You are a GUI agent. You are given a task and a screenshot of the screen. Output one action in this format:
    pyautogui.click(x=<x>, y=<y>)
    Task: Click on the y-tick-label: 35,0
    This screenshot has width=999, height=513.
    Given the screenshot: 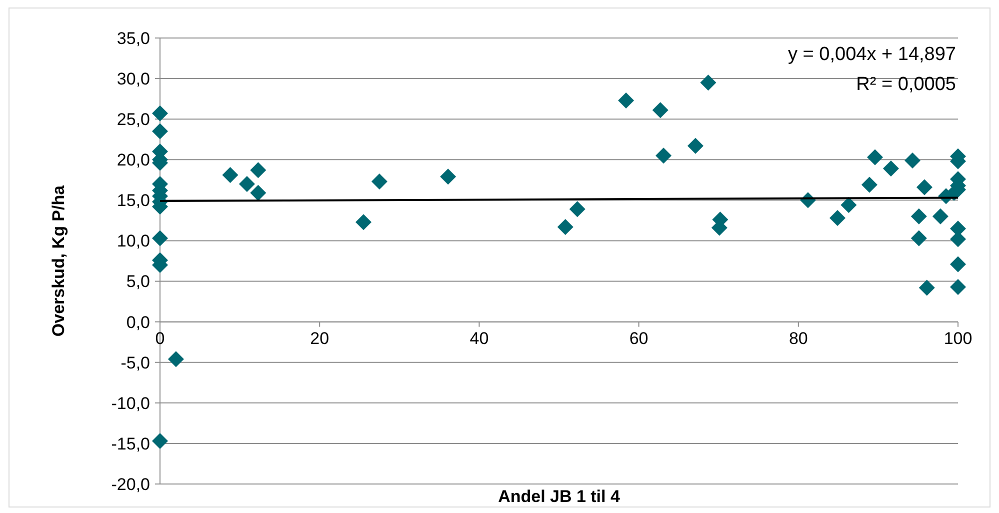 What is the action you would take?
    pyautogui.click(x=133, y=38)
    